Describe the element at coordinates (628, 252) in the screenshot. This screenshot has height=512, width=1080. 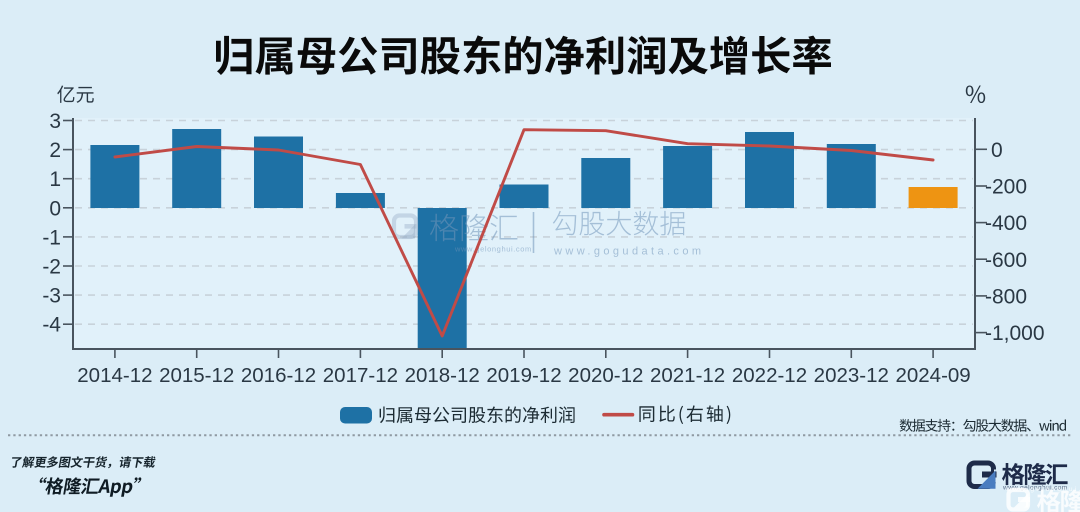
I see `svg-text: www.gogudata.com` at that location.